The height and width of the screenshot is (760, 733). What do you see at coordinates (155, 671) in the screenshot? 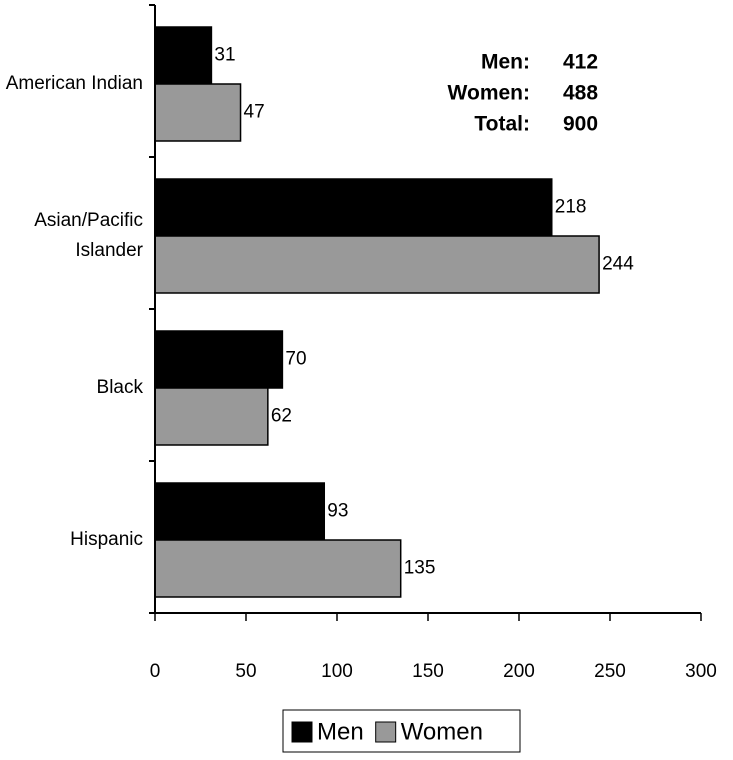
I see `x-tick-label: 0` at bounding box center [155, 671].